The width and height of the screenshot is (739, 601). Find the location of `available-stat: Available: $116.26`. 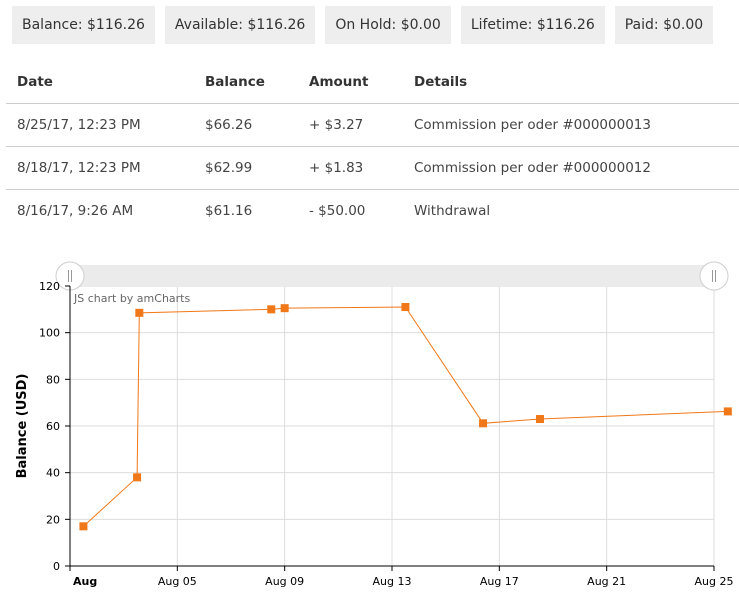

available-stat: Available: $116.26 is located at coordinates (240, 25).